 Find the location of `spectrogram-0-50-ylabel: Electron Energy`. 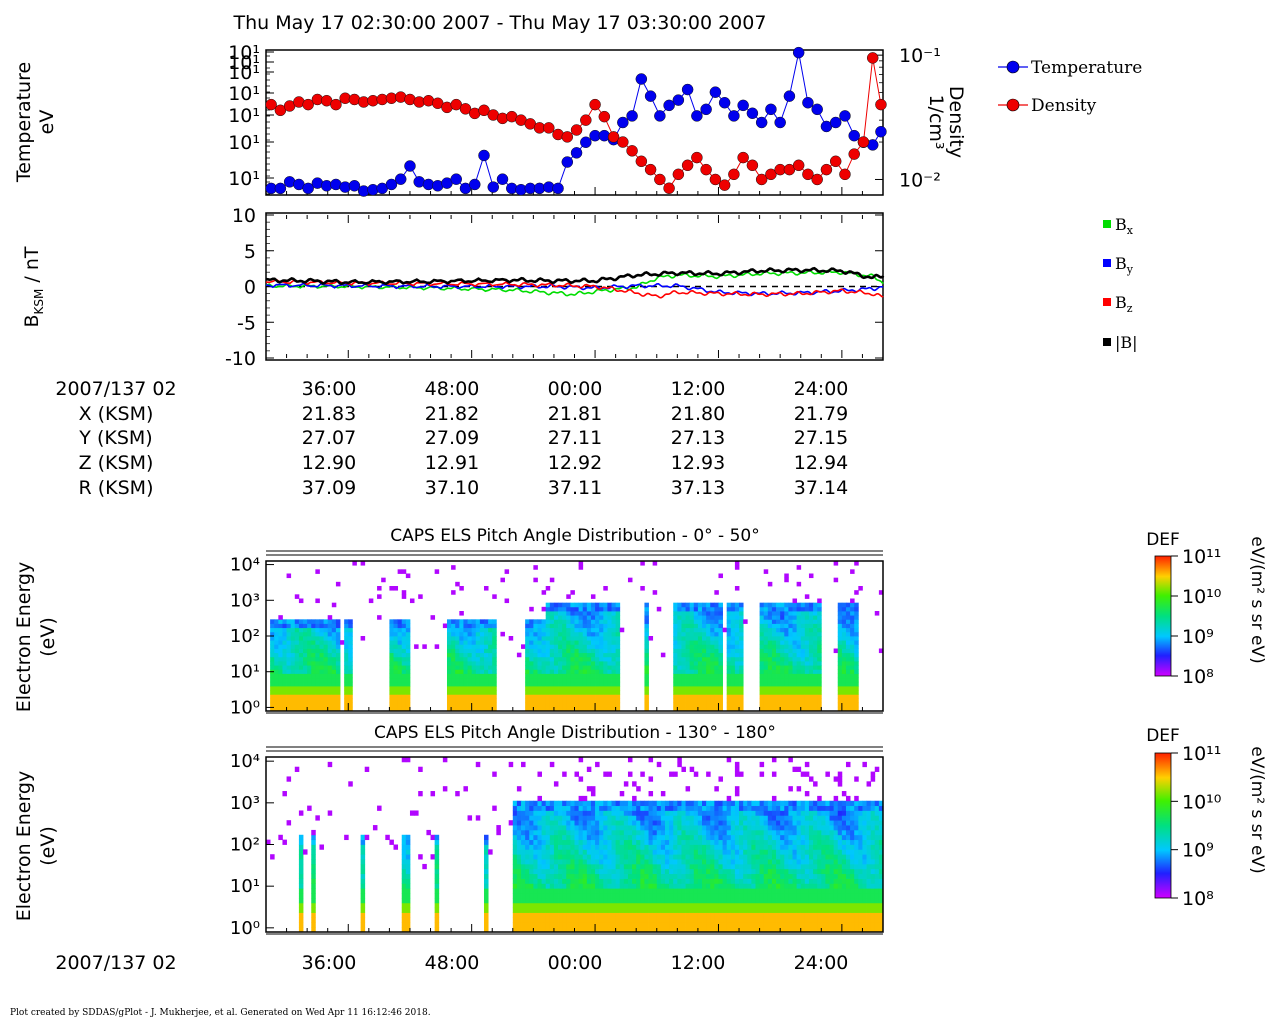

spectrogram-0-50-ylabel: Electron Energy is located at coordinates (24, 637).